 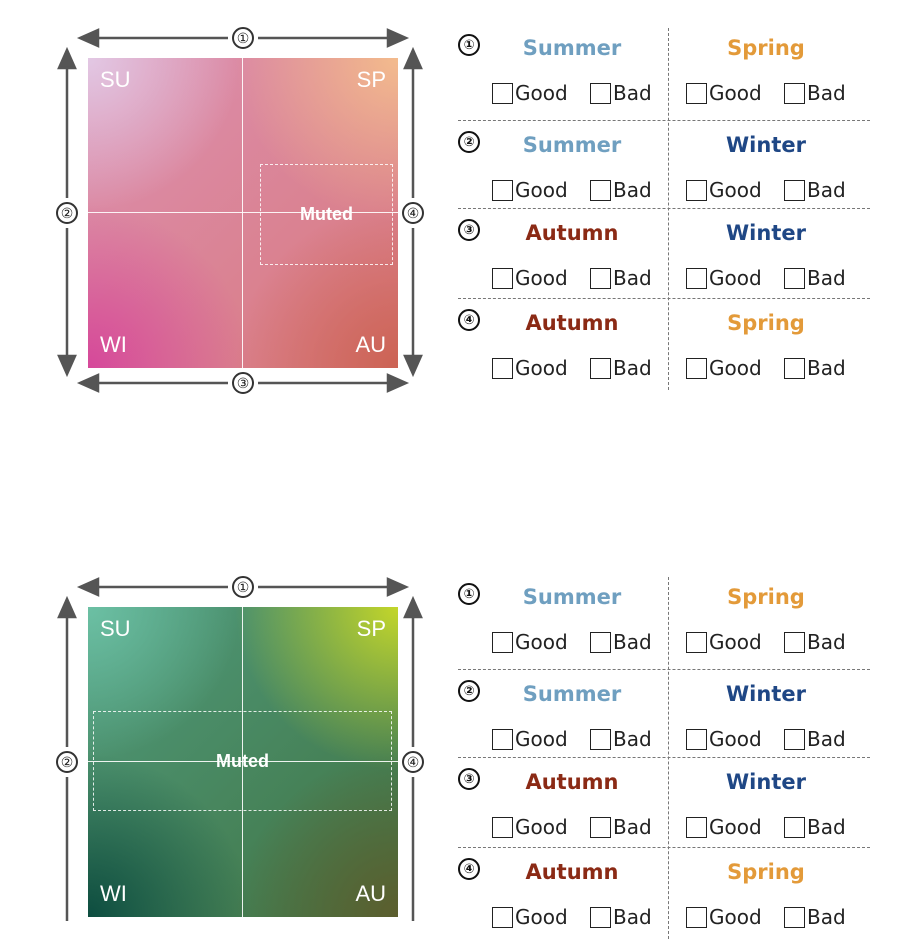 What do you see at coordinates (371, 79) in the screenshot?
I see `corner-label-spring: SP` at bounding box center [371, 79].